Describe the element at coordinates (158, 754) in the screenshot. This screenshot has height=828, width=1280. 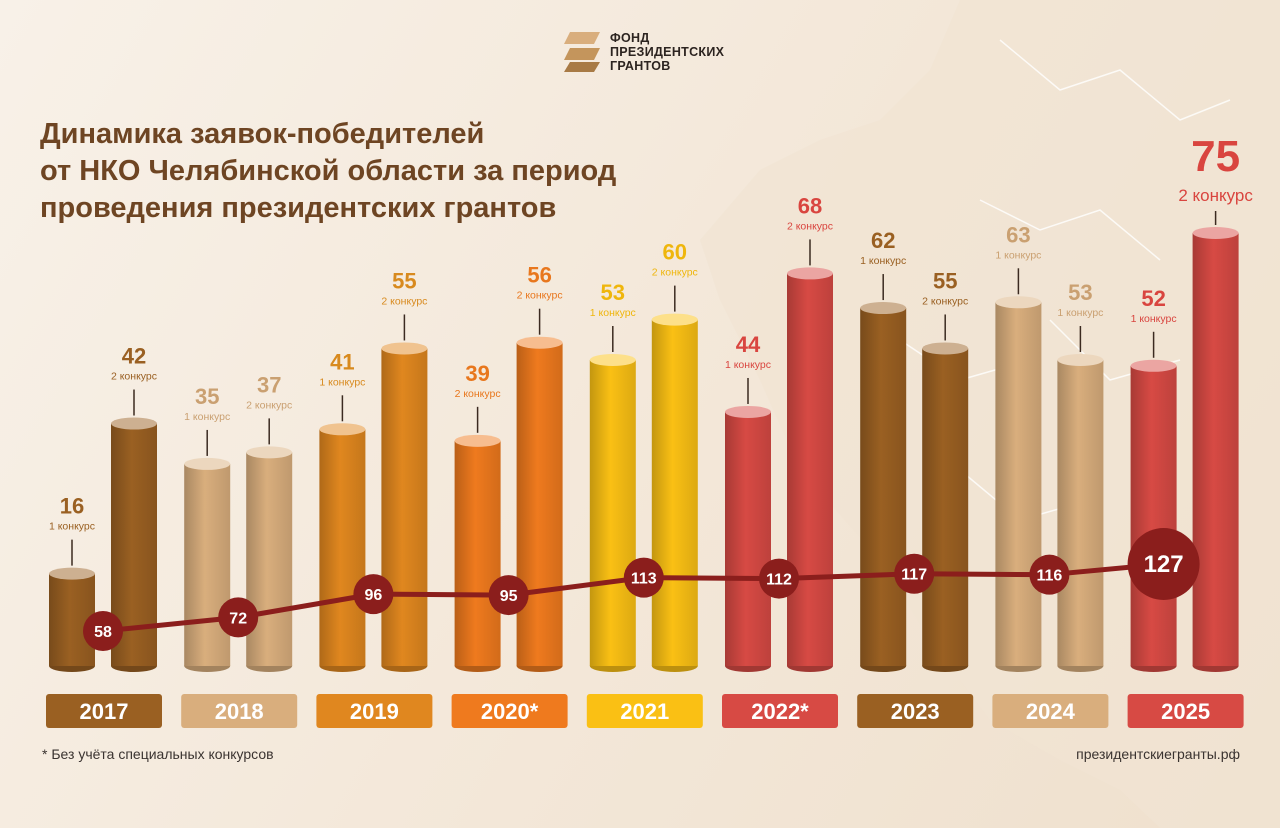
I see `footnote: * Без учёта специальных конкурсов` at that location.